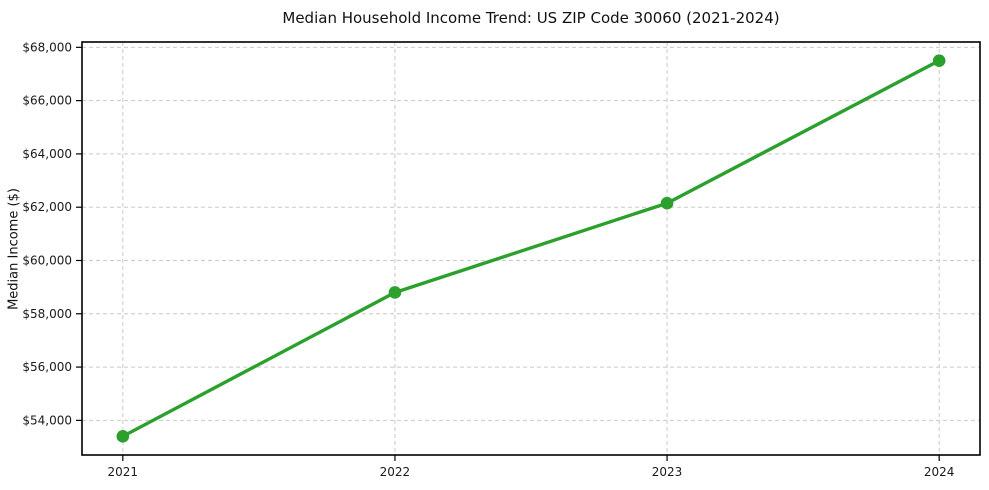 The height and width of the screenshot is (490, 989). What do you see at coordinates (939, 472) in the screenshot?
I see `x-tick-label: 2024` at bounding box center [939, 472].